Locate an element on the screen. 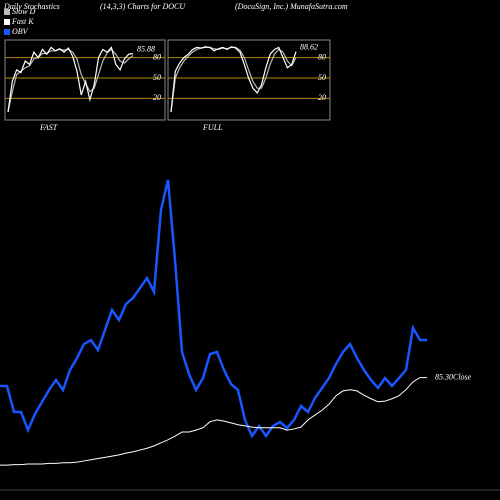 This screenshot has height=500, width=500. panel-label: FULL is located at coordinates (212, 127).